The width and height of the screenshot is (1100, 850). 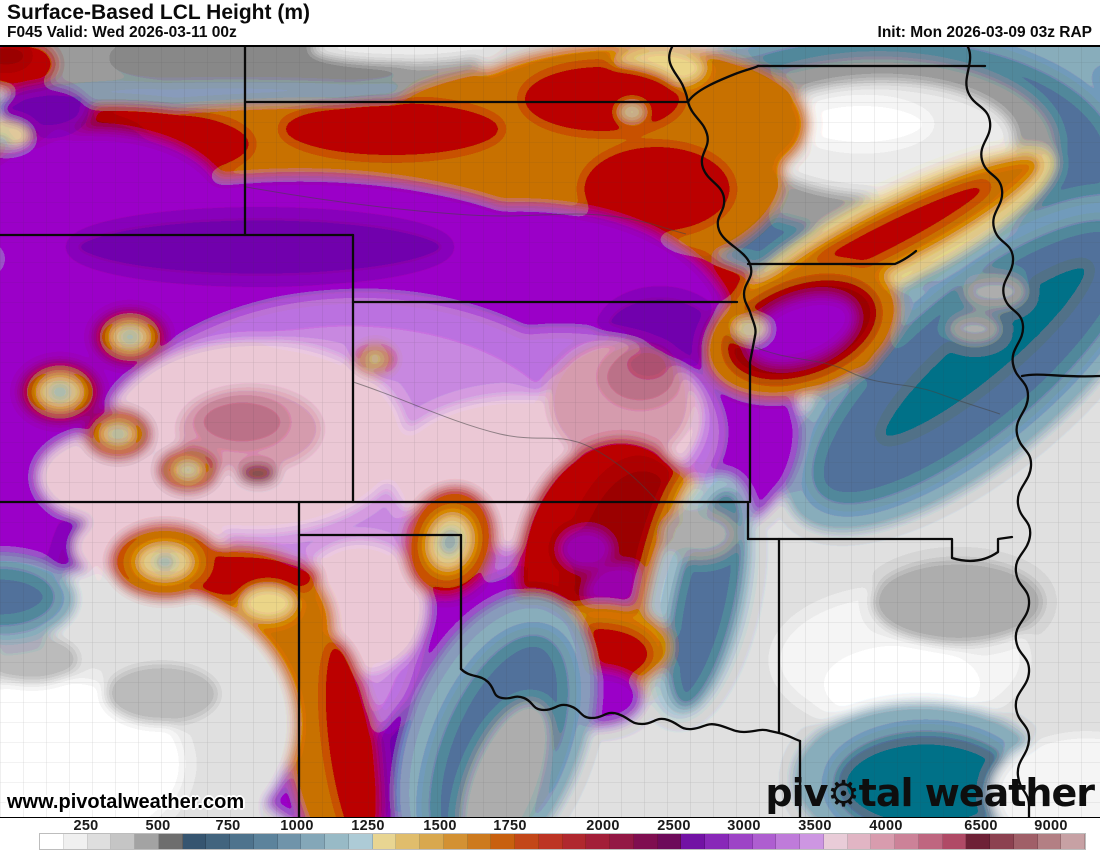 I want to click on colorbar-tick-label: 1500, so click(x=440, y=826).